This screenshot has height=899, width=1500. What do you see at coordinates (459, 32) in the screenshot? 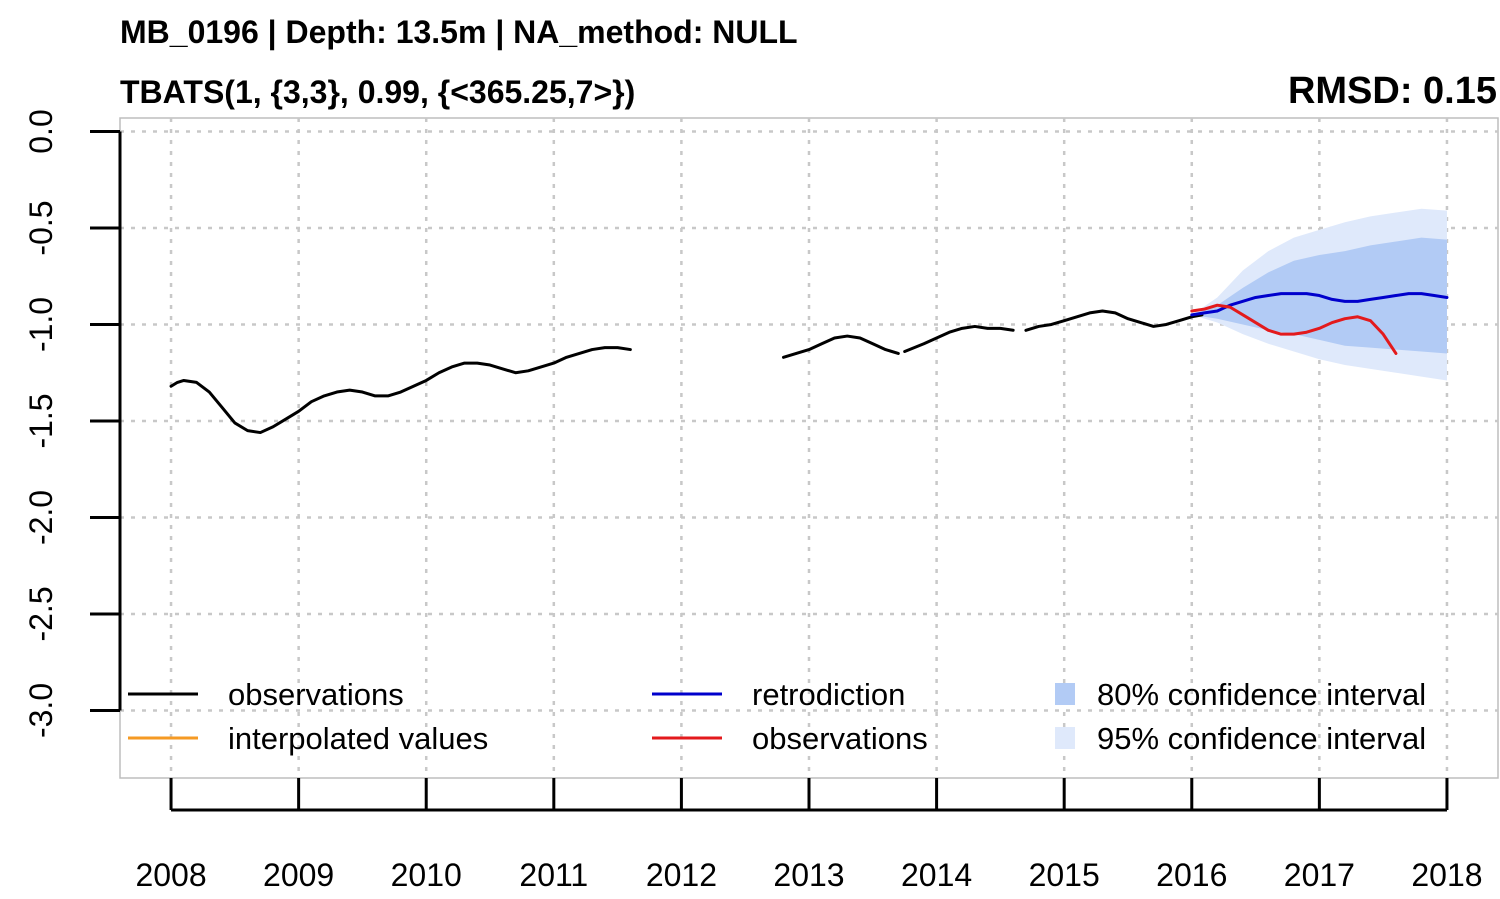
I see `chart-title: MB_0196 | Depth: 13.5m | NA_method: NULL` at bounding box center [459, 32].